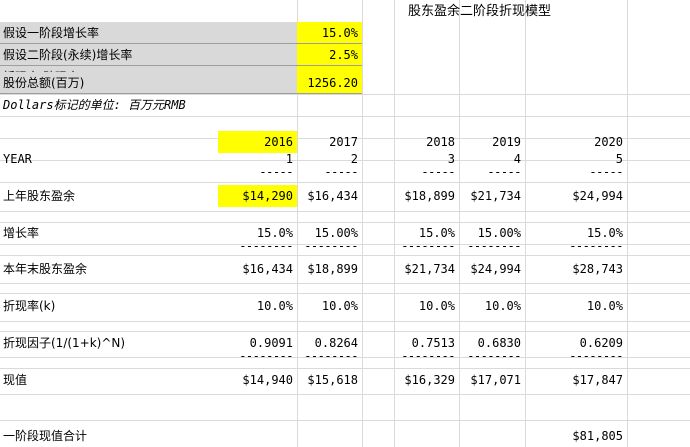 Image resolution: width=690 pixels, height=447 pixels. What do you see at coordinates (354, 159) in the screenshot?
I see `table-cell: 2` at bounding box center [354, 159].